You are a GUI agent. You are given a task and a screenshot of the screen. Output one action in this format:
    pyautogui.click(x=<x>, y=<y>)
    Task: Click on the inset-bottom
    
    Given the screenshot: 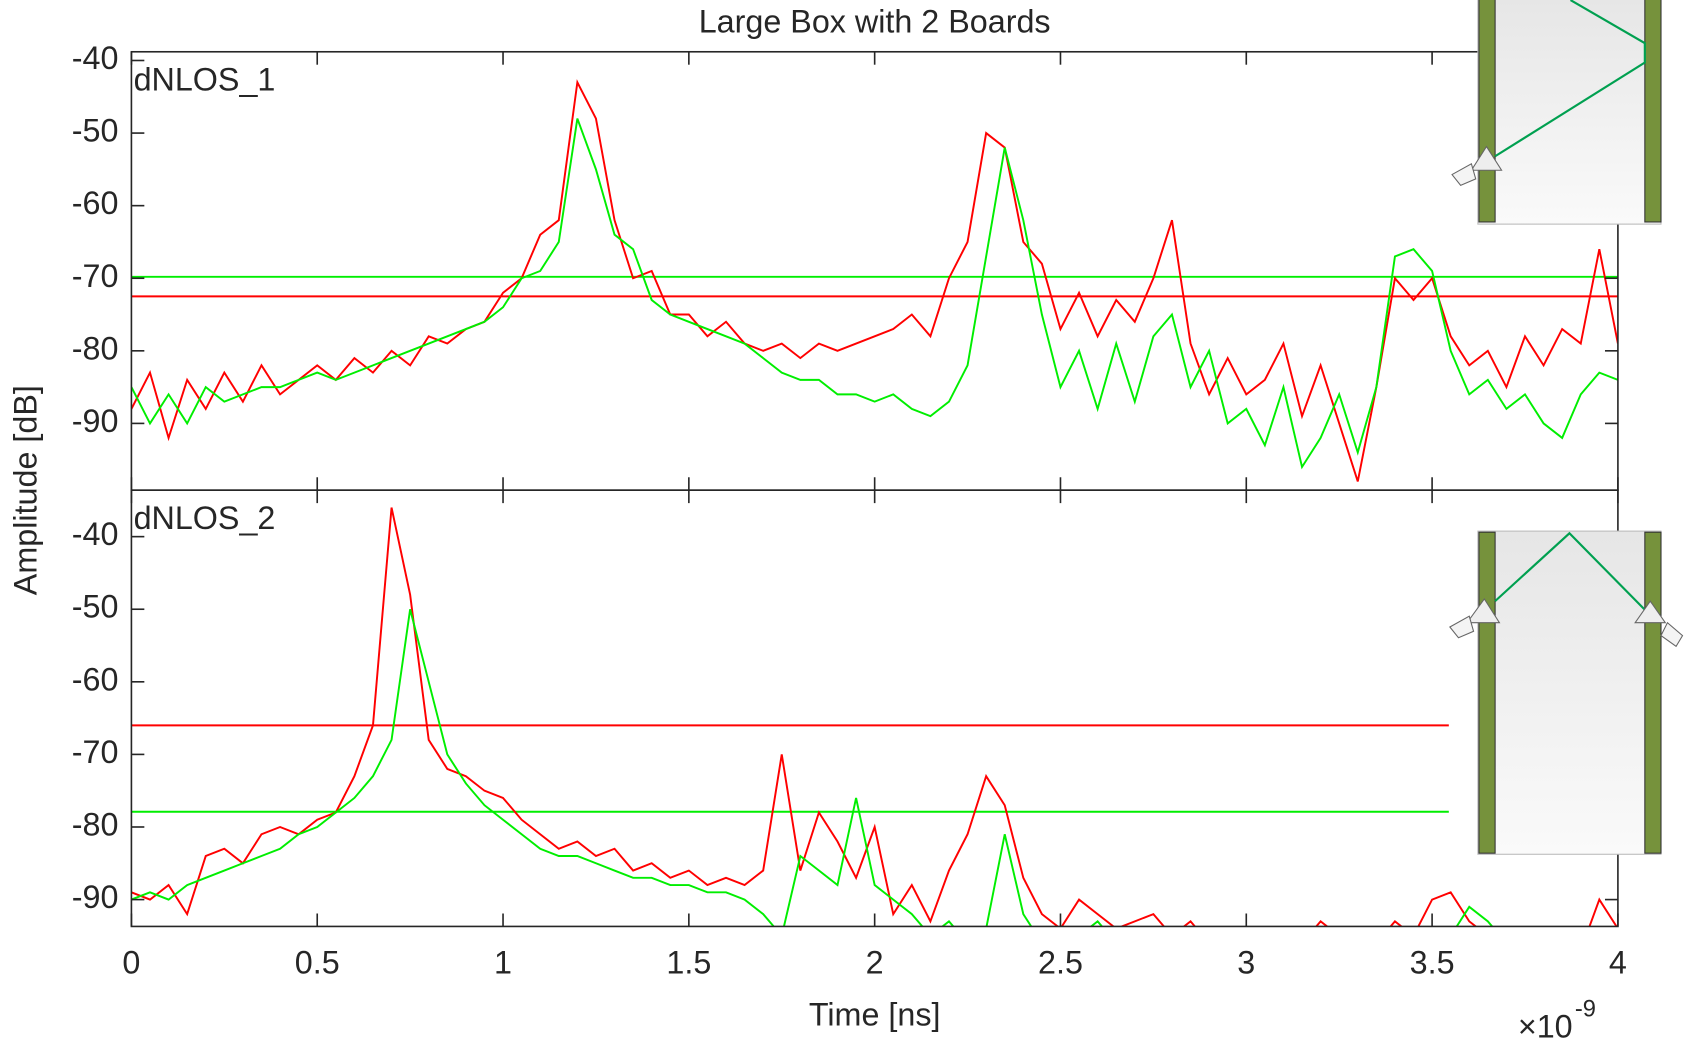 What is the action you would take?
    pyautogui.click(x=1566, y=692)
    